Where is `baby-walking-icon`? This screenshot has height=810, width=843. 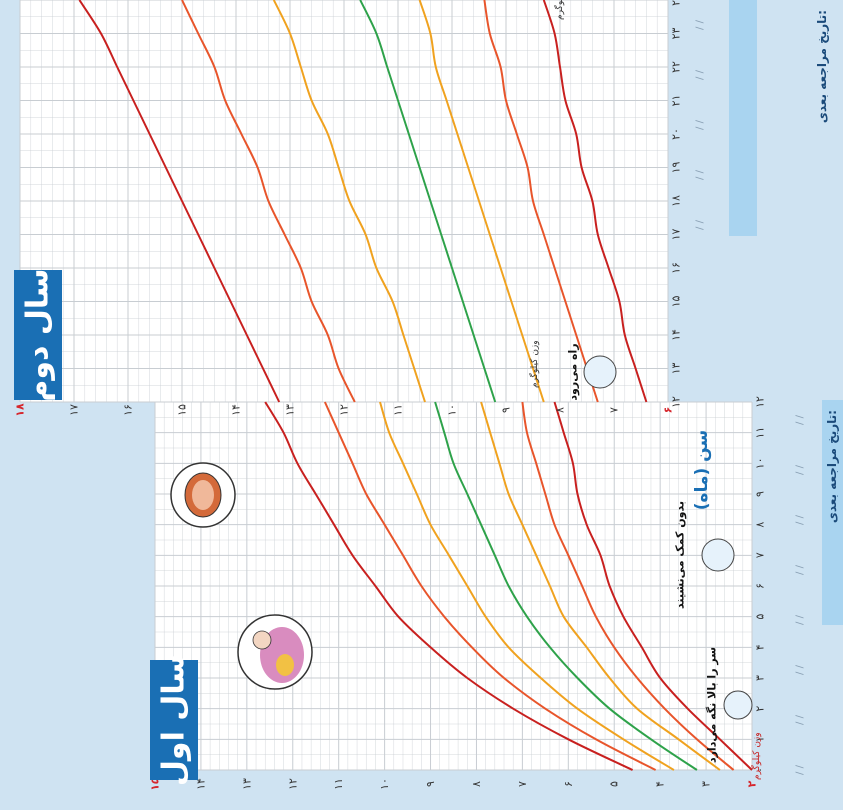 baby-walking-icon is located at coordinates (600, 372).